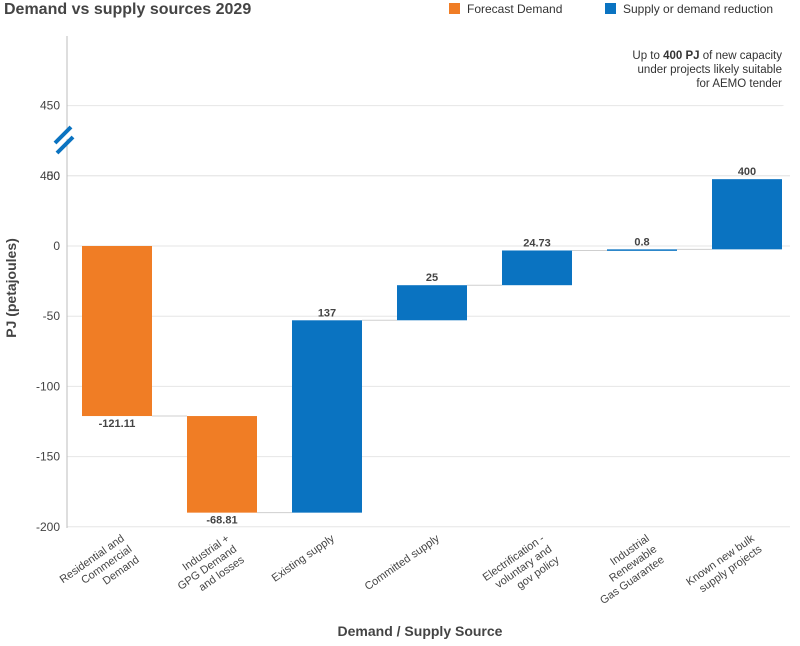  What do you see at coordinates (52, 316) in the screenshot?
I see `y-tick-label: -50` at bounding box center [52, 316].